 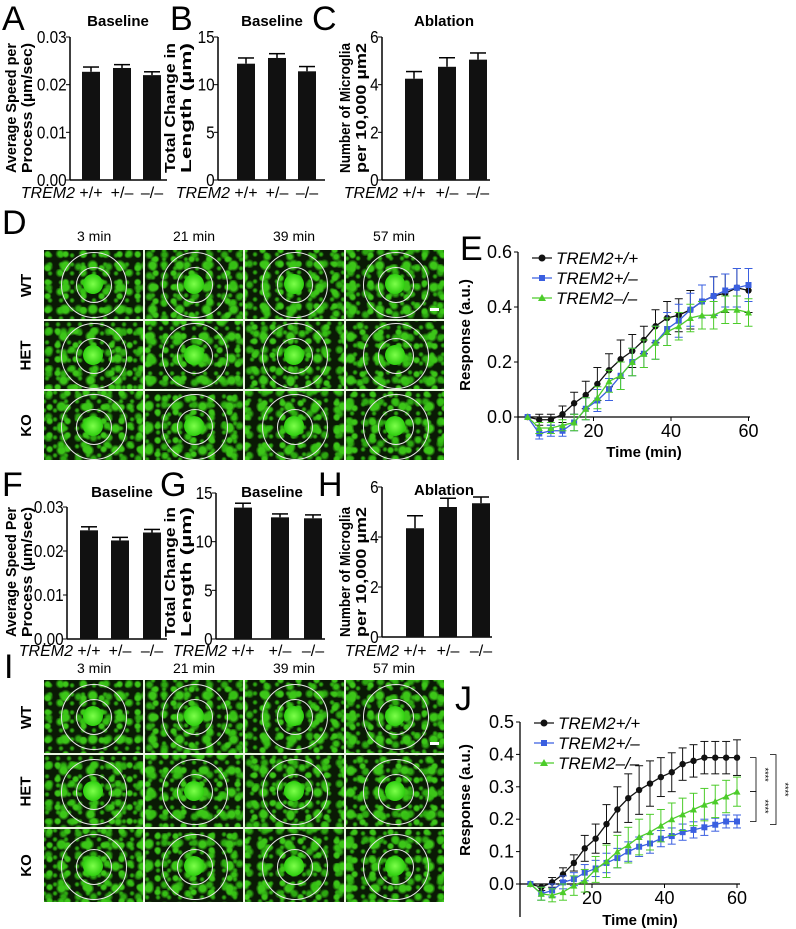 What do you see at coordinates (737, 898) in the screenshot?
I see `x-tick-label: 60` at bounding box center [737, 898].